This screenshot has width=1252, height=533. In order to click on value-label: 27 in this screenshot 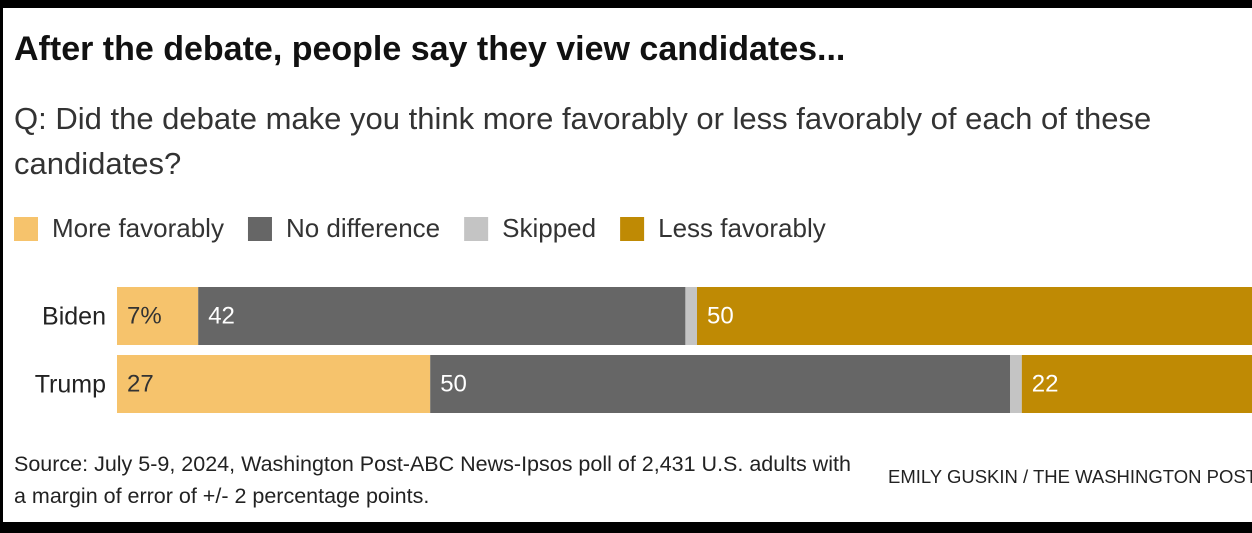, I will do `click(140, 383)`.